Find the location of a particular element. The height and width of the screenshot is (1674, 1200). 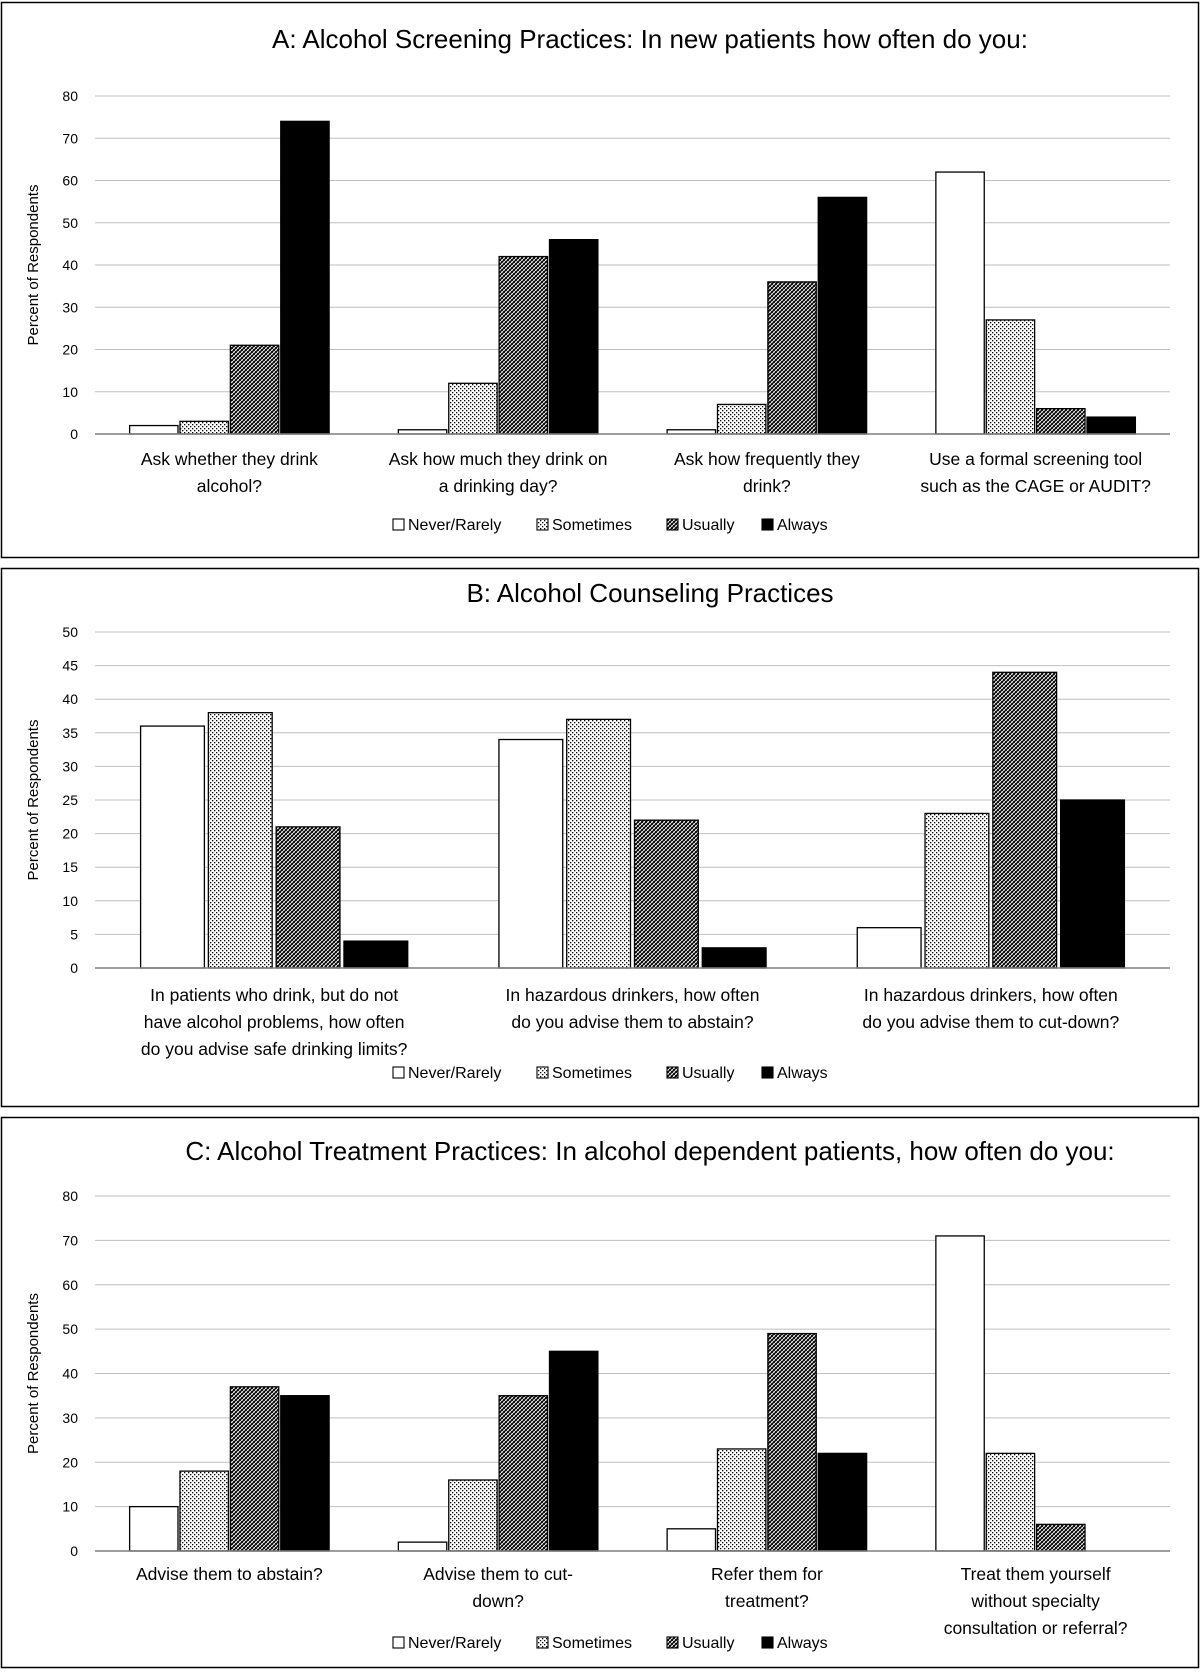

category-label: do you advise them to cut-down? is located at coordinates (990, 1022).